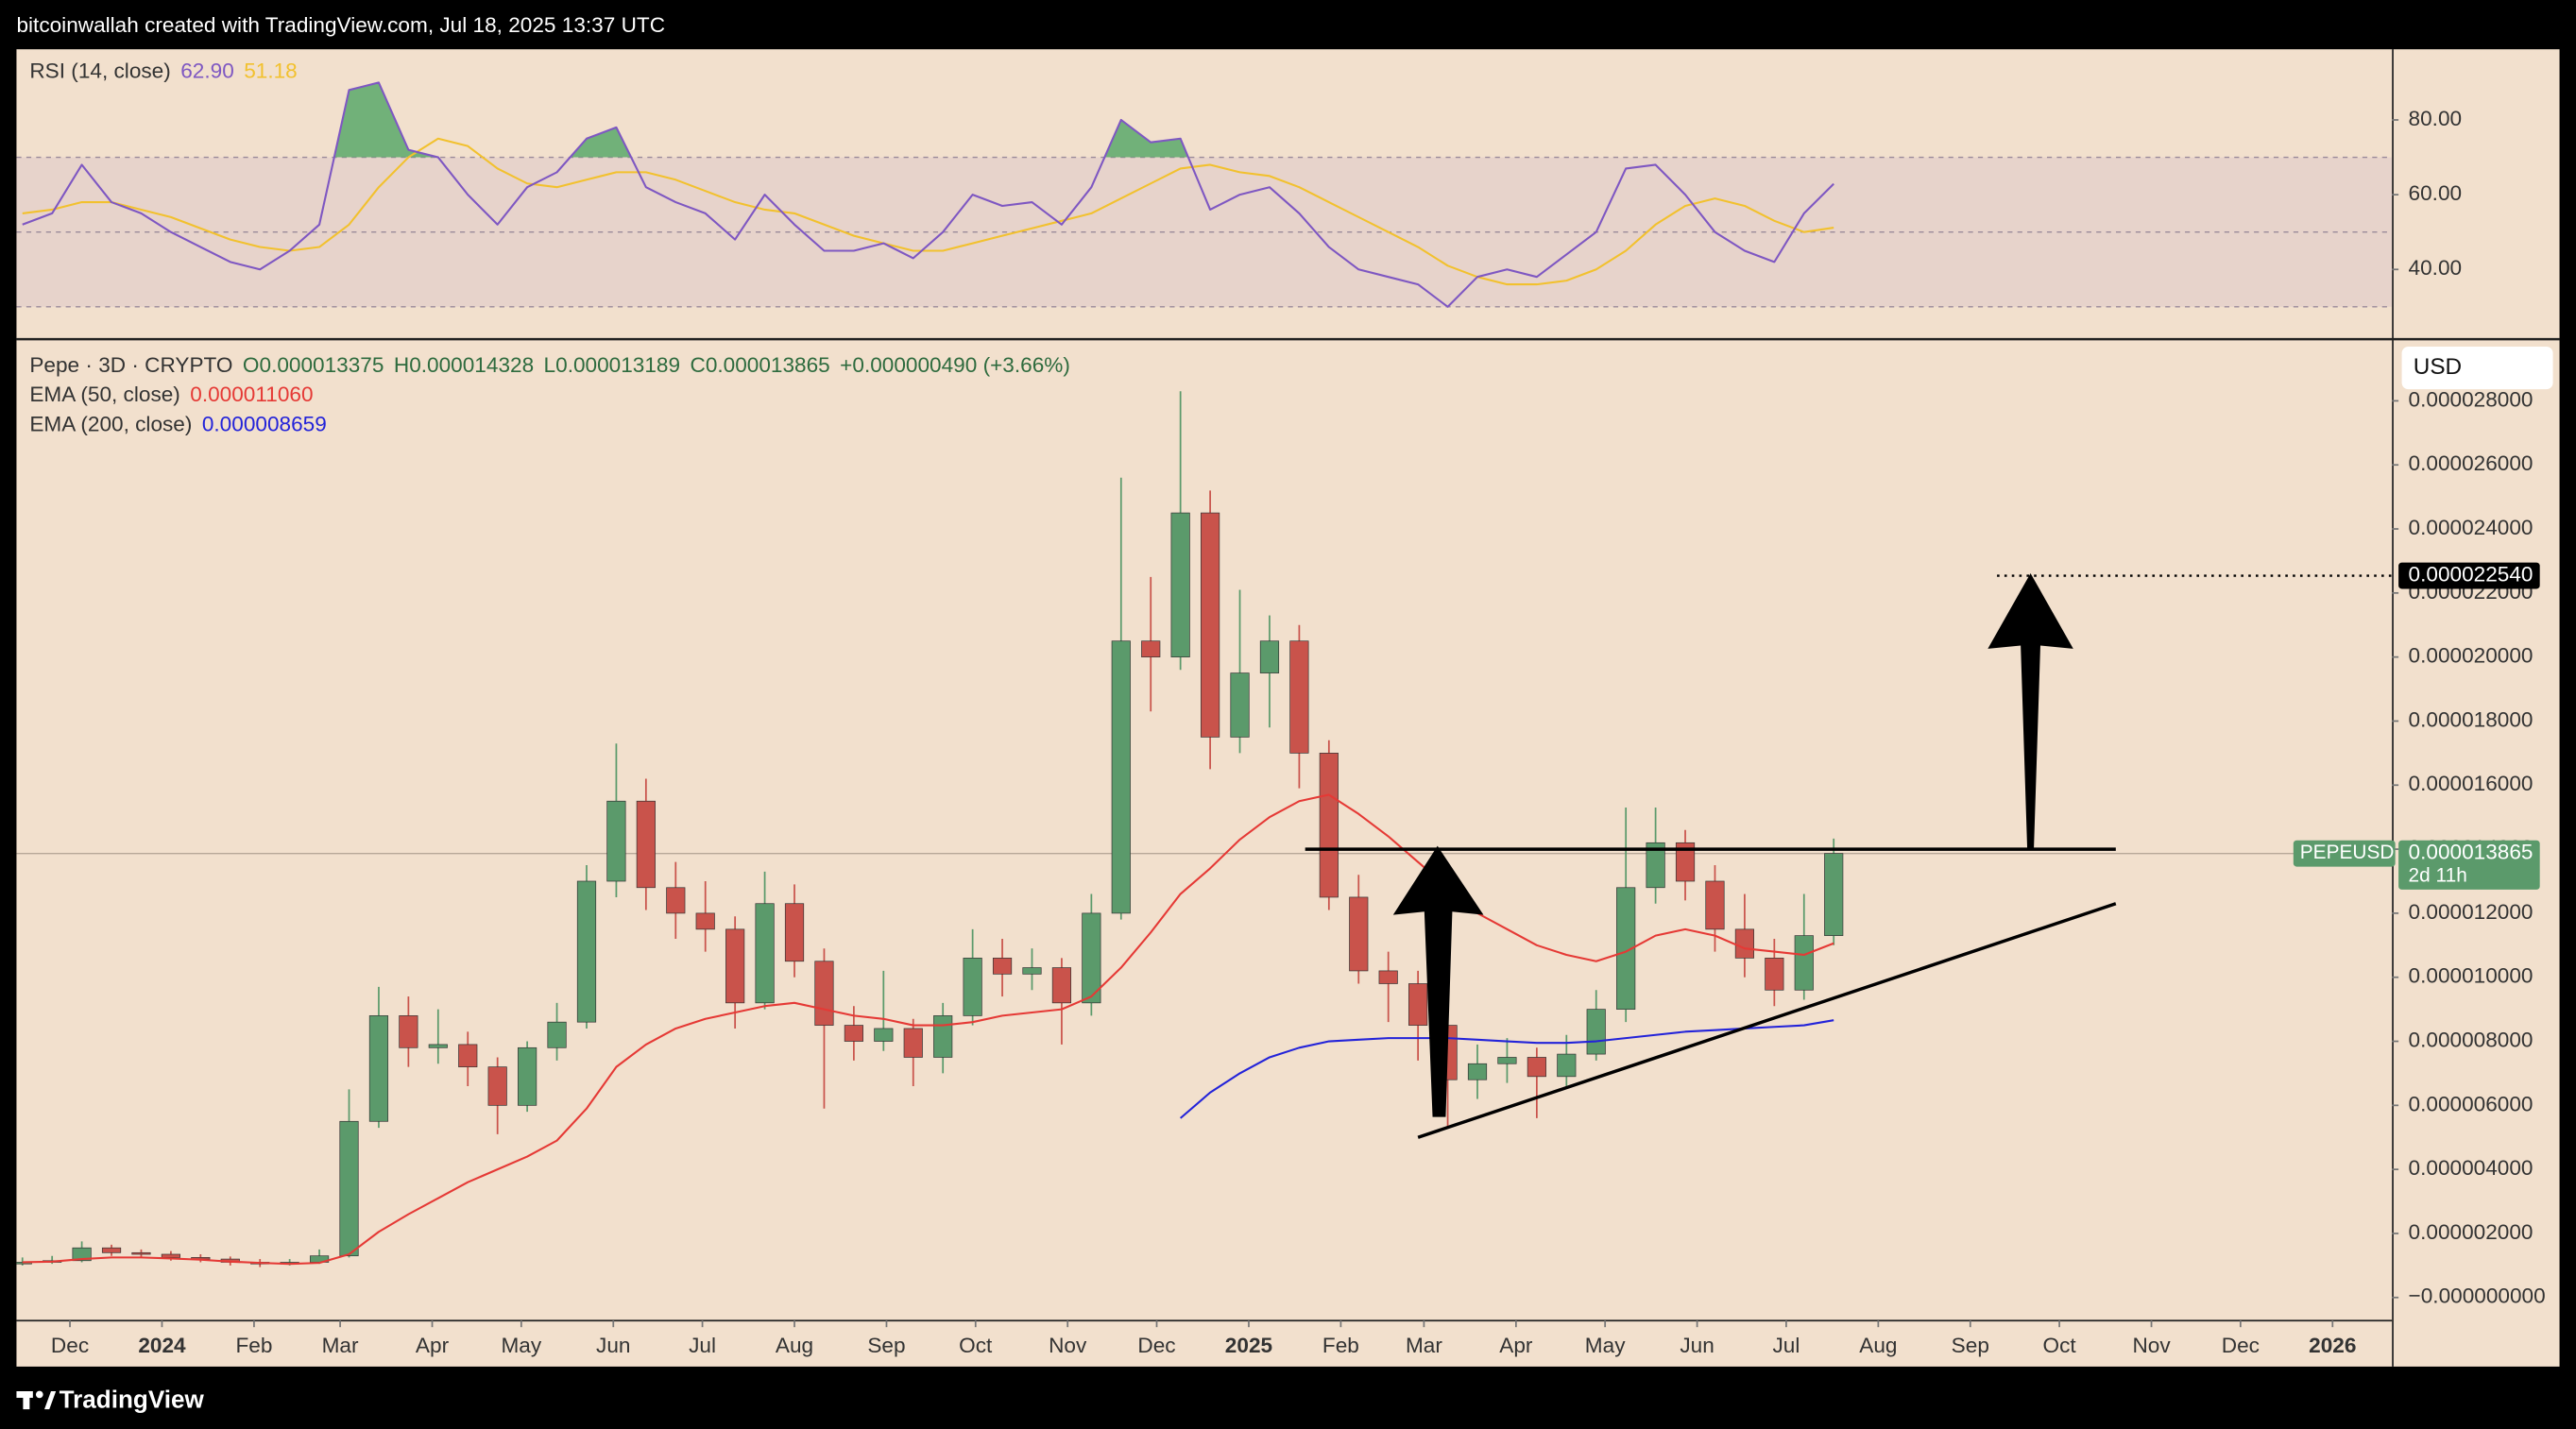 This screenshot has width=2576, height=1429. I want to click on rsi-ma-line, so click(928, 212).